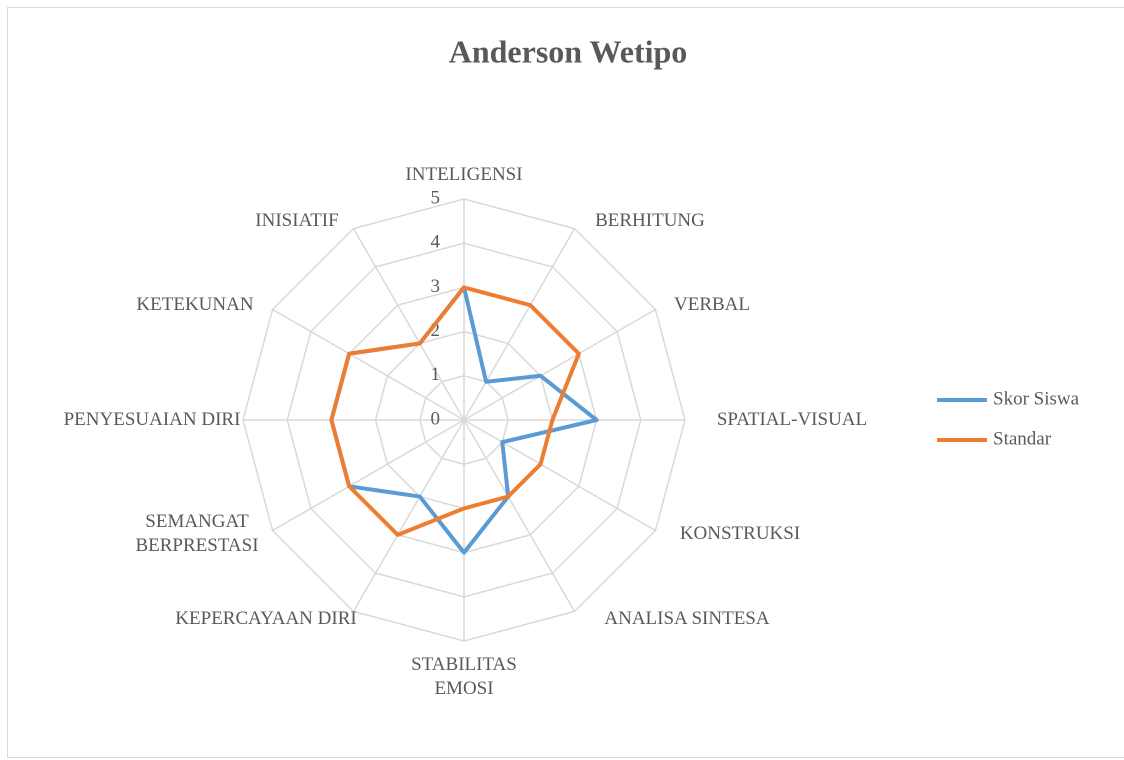  What do you see at coordinates (464, 174) in the screenshot?
I see `category-label: INTELIGENSI` at bounding box center [464, 174].